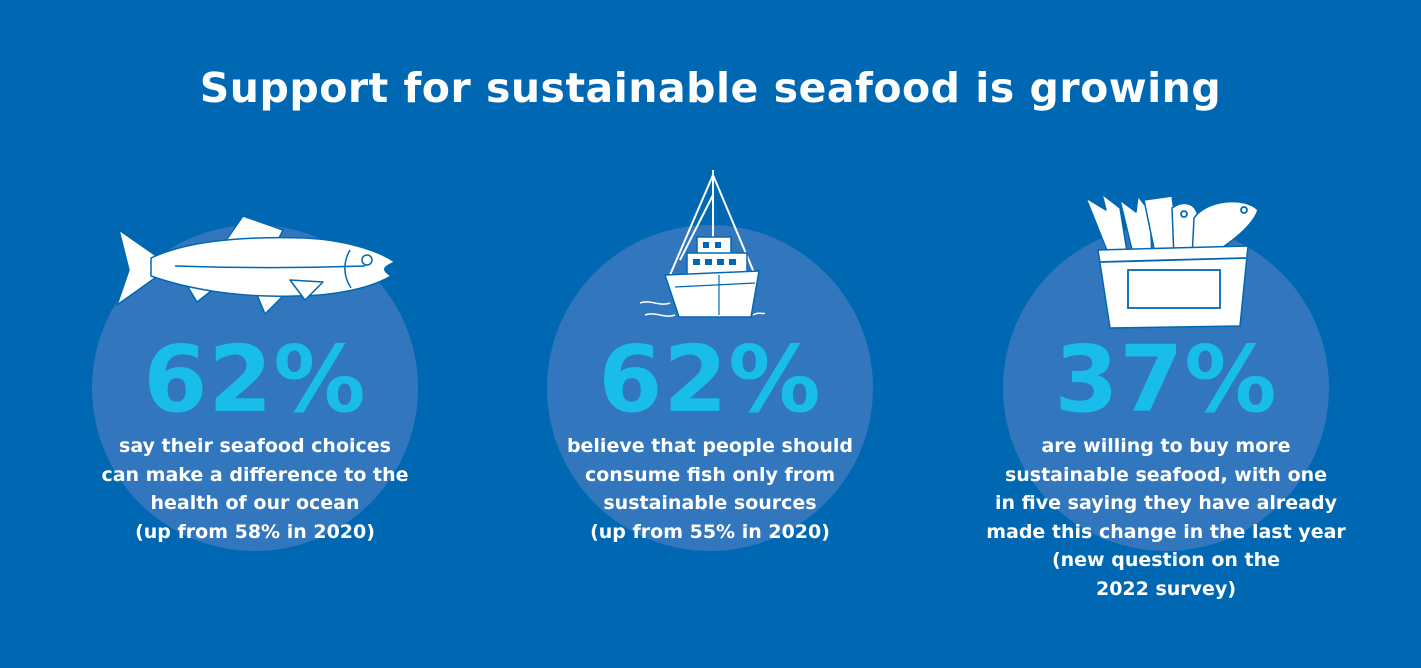  Describe the element at coordinates (710, 503) in the screenshot. I see `description-line: sustainable sources` at that location.